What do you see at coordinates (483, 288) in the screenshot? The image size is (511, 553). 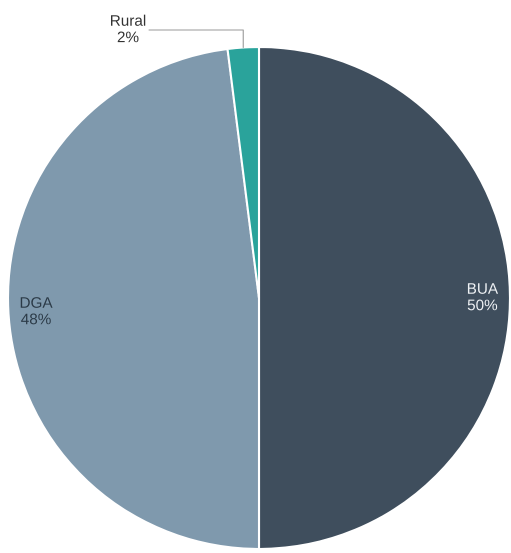 I see `slice-label: BUA` at bounding box center [483, 288].